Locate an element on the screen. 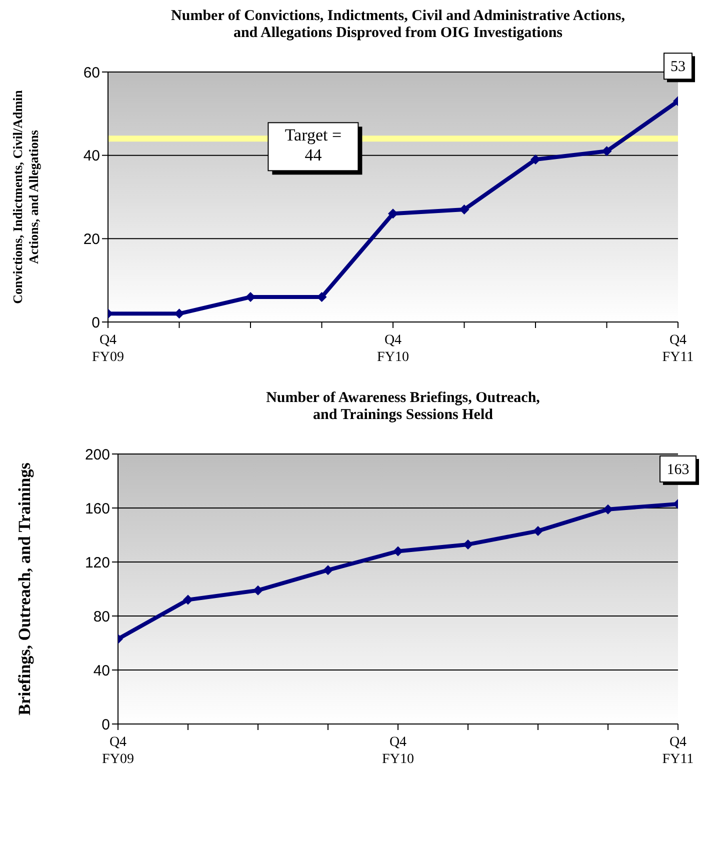 This screenshot has height=861, width=717. chart-title: Number of Awareness Briefings, Outreach, and Trainings Sessions Held is located at coordinates (403, 407).